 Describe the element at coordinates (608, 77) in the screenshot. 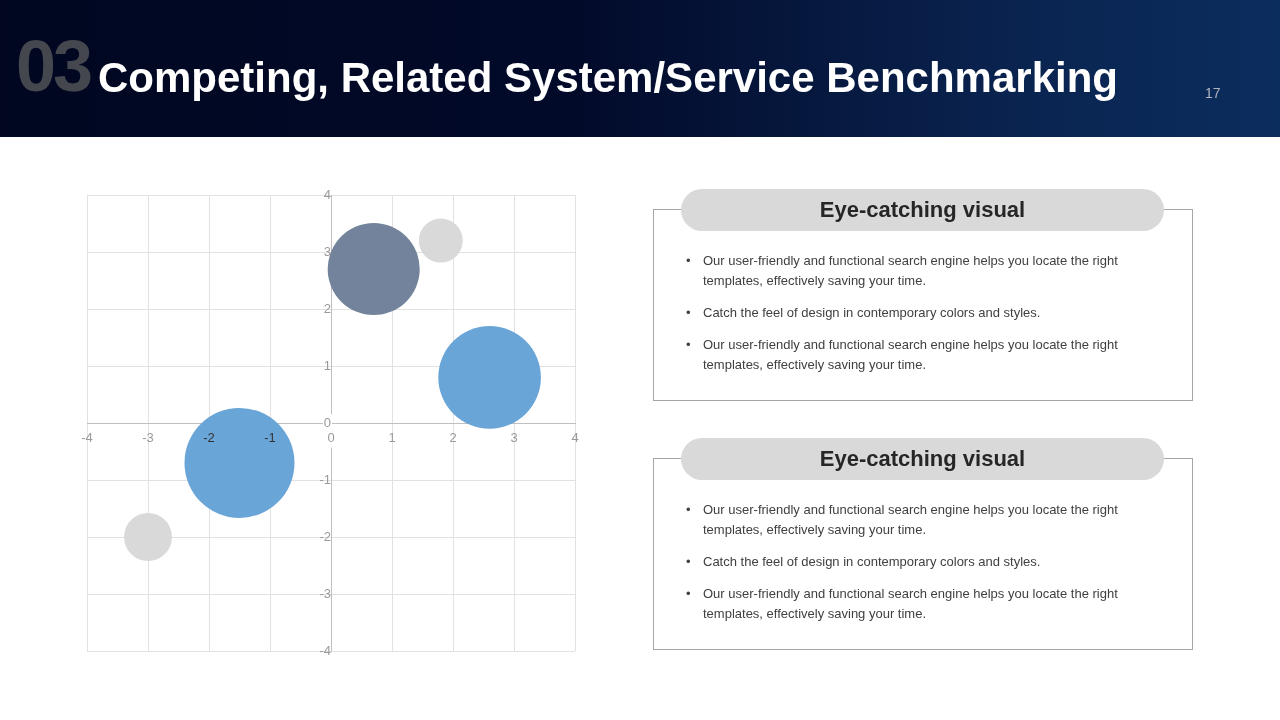

I see `chart-title: Competing, Related System/Service Benchmarking` at that location.